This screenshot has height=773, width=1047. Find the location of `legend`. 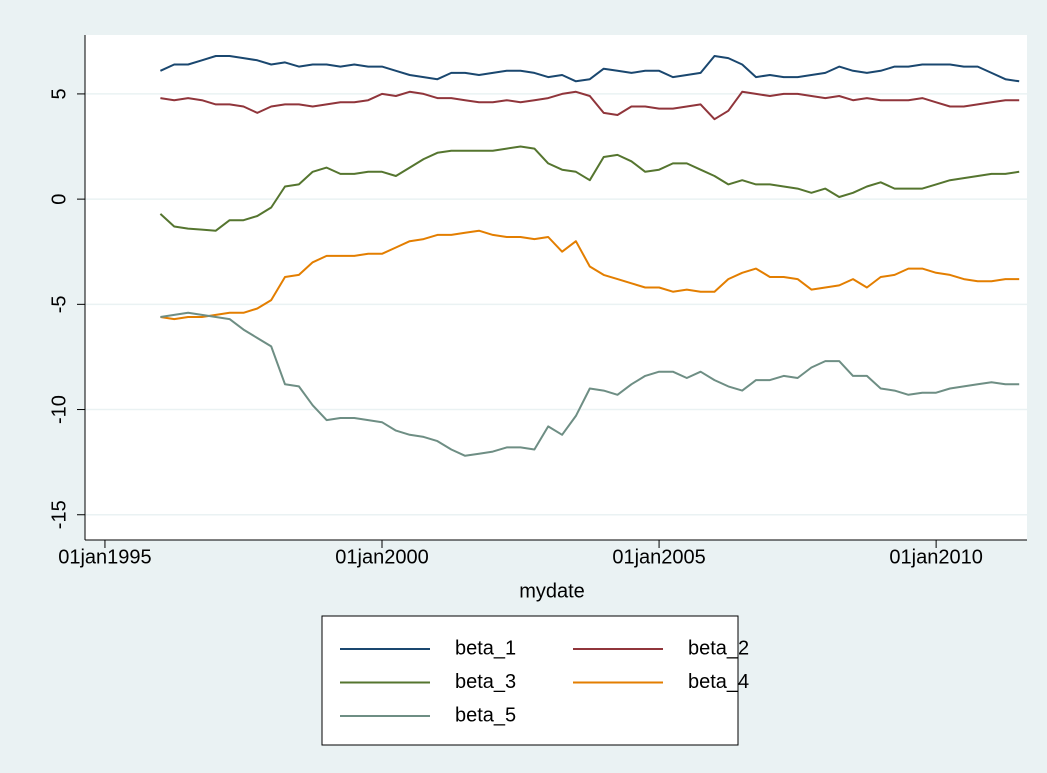

legend is located at coordinates (530, 680).